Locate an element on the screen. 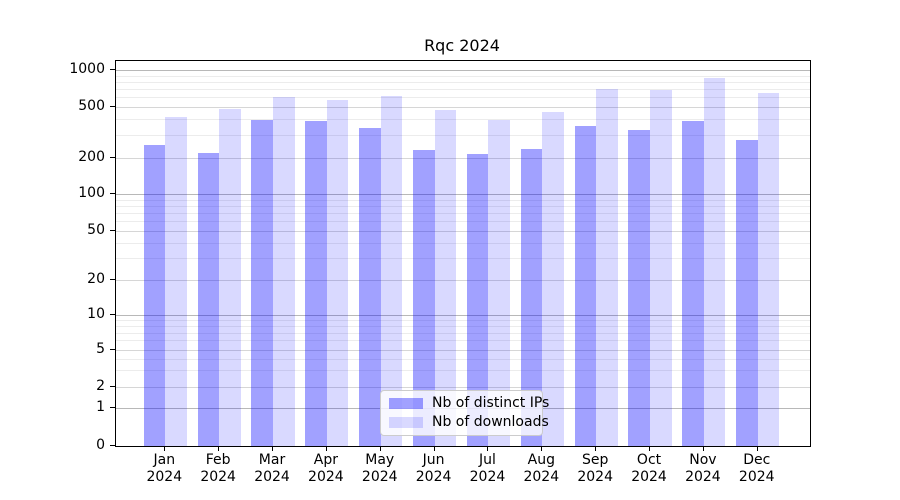  bar-downloads-oct is located at coordinates (661, 268).